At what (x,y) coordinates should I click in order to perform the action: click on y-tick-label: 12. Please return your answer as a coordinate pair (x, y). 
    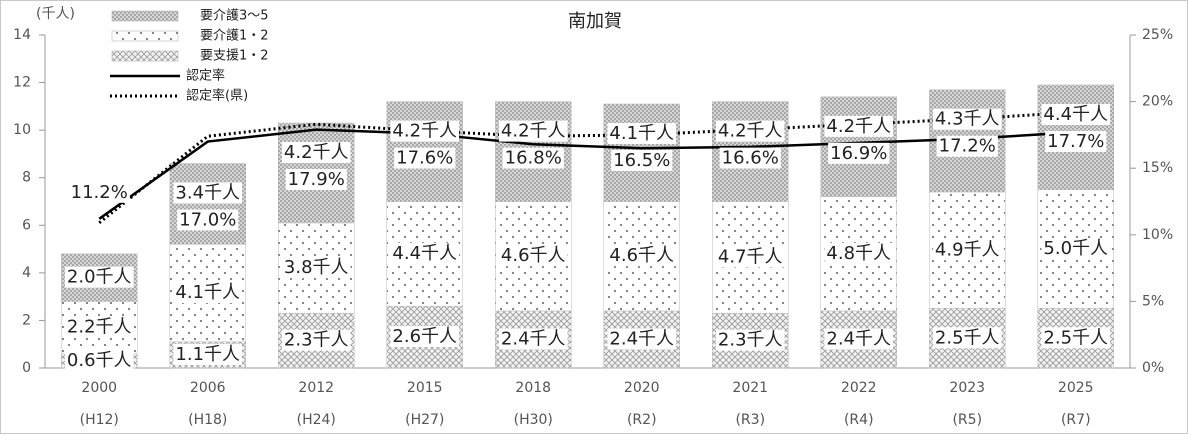
    Looking at the image, I should click on (22, 83).